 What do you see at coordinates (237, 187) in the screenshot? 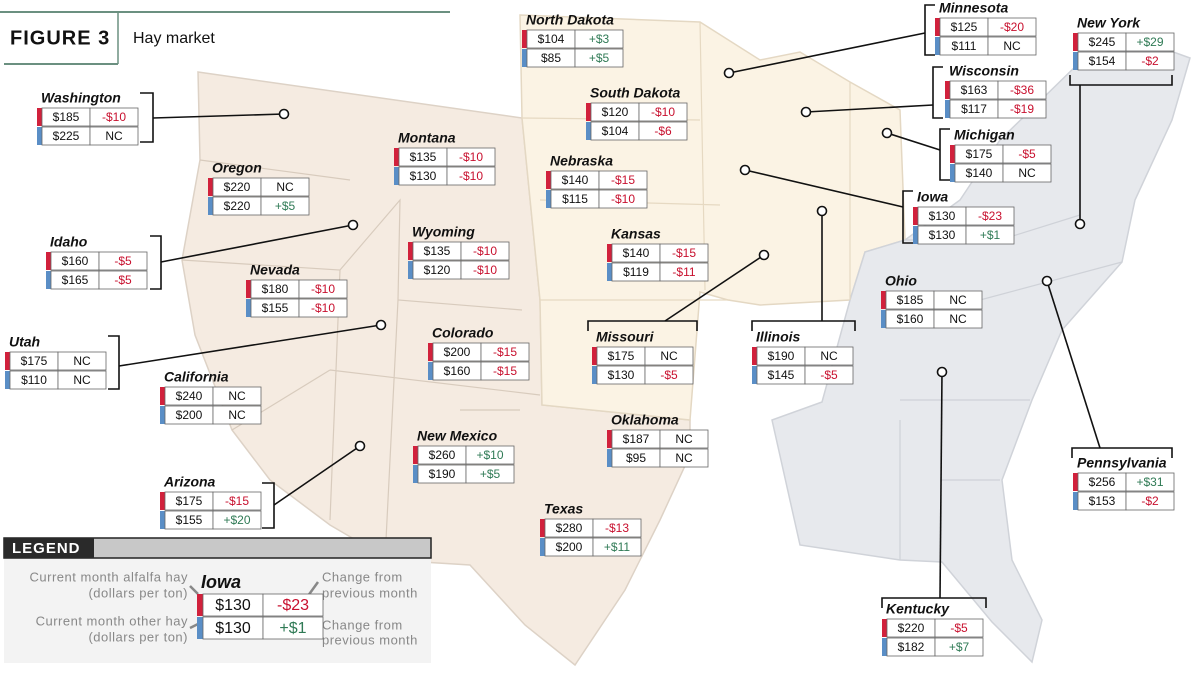
I see `price: $220` at bounding box center [237, 187].